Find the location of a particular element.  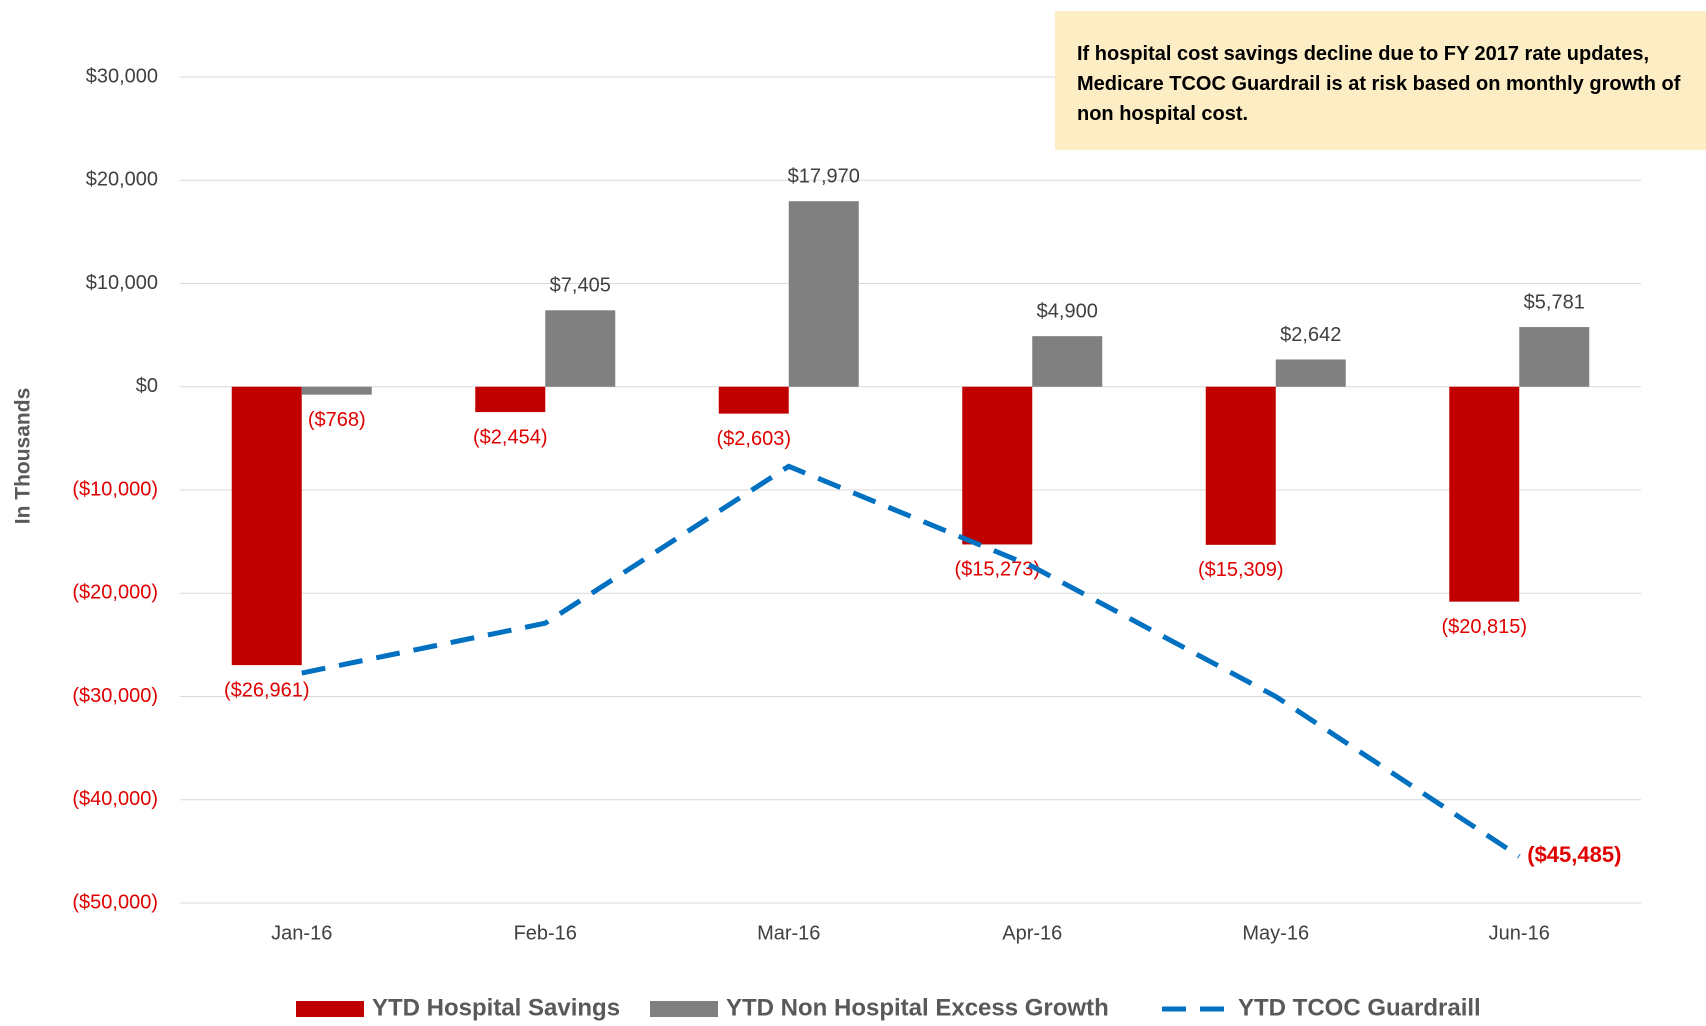

data-label: $4,900 is located at coordinates (1067, 311).